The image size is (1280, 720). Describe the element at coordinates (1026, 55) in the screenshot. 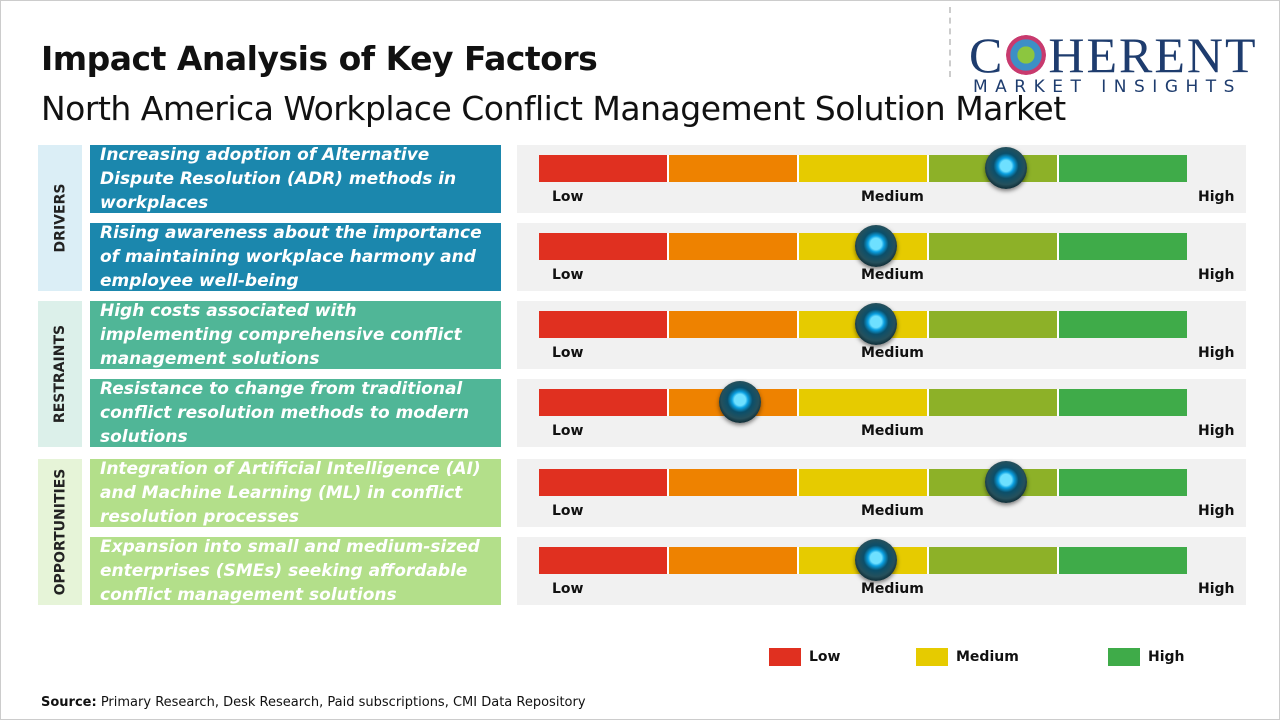

I see `globe-icon` at that location.